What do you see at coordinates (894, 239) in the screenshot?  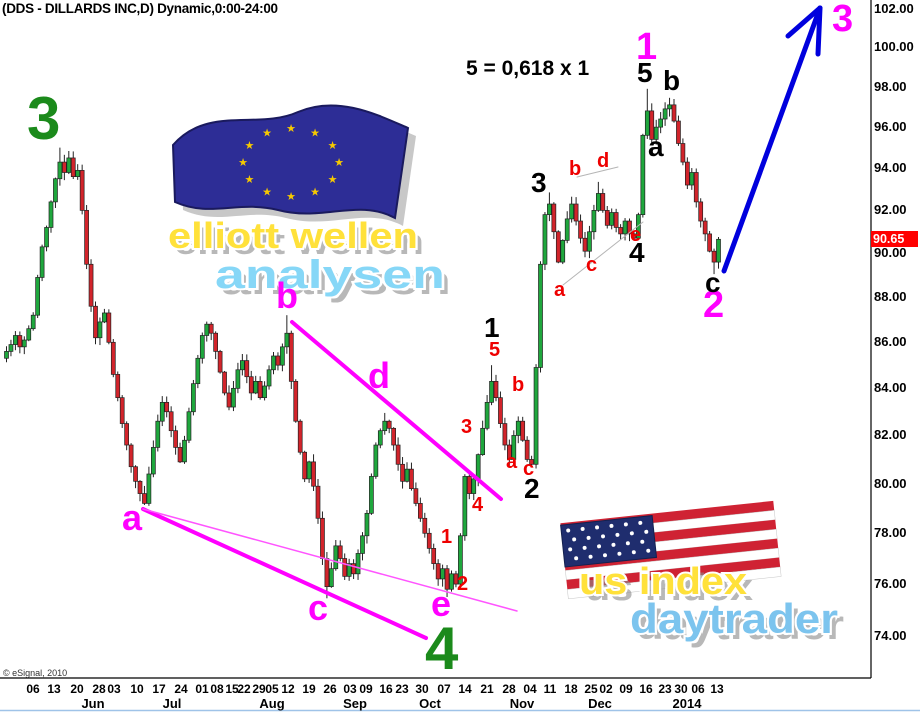 I see `last-price-tag: 90.65` at bounding box center [894, 239].